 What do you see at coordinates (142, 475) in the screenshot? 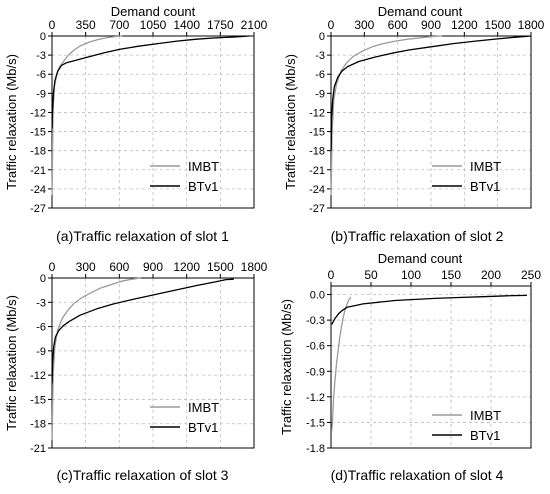
I see `caption-c: (c)Traffic relaxation of slot 3` at bounding box center [142, 475].